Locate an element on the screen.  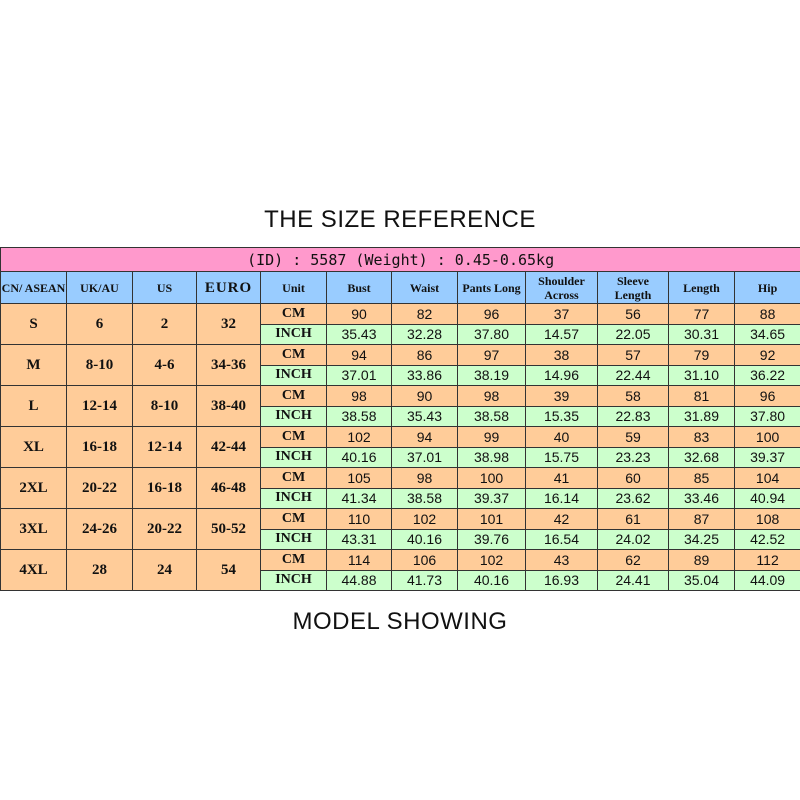
column-header: Hip is located at coordinates (766, 287).